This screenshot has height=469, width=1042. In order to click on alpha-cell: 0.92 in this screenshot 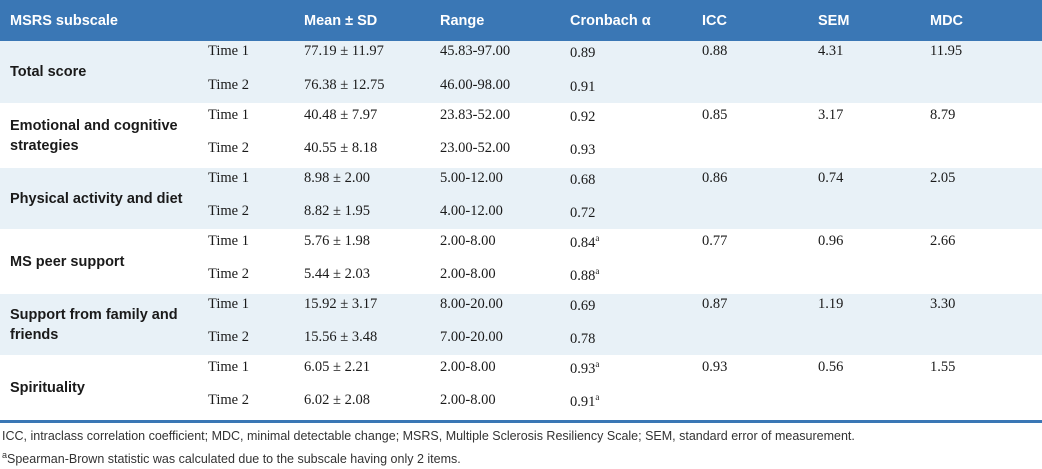, I will do `click(636, 119)`.